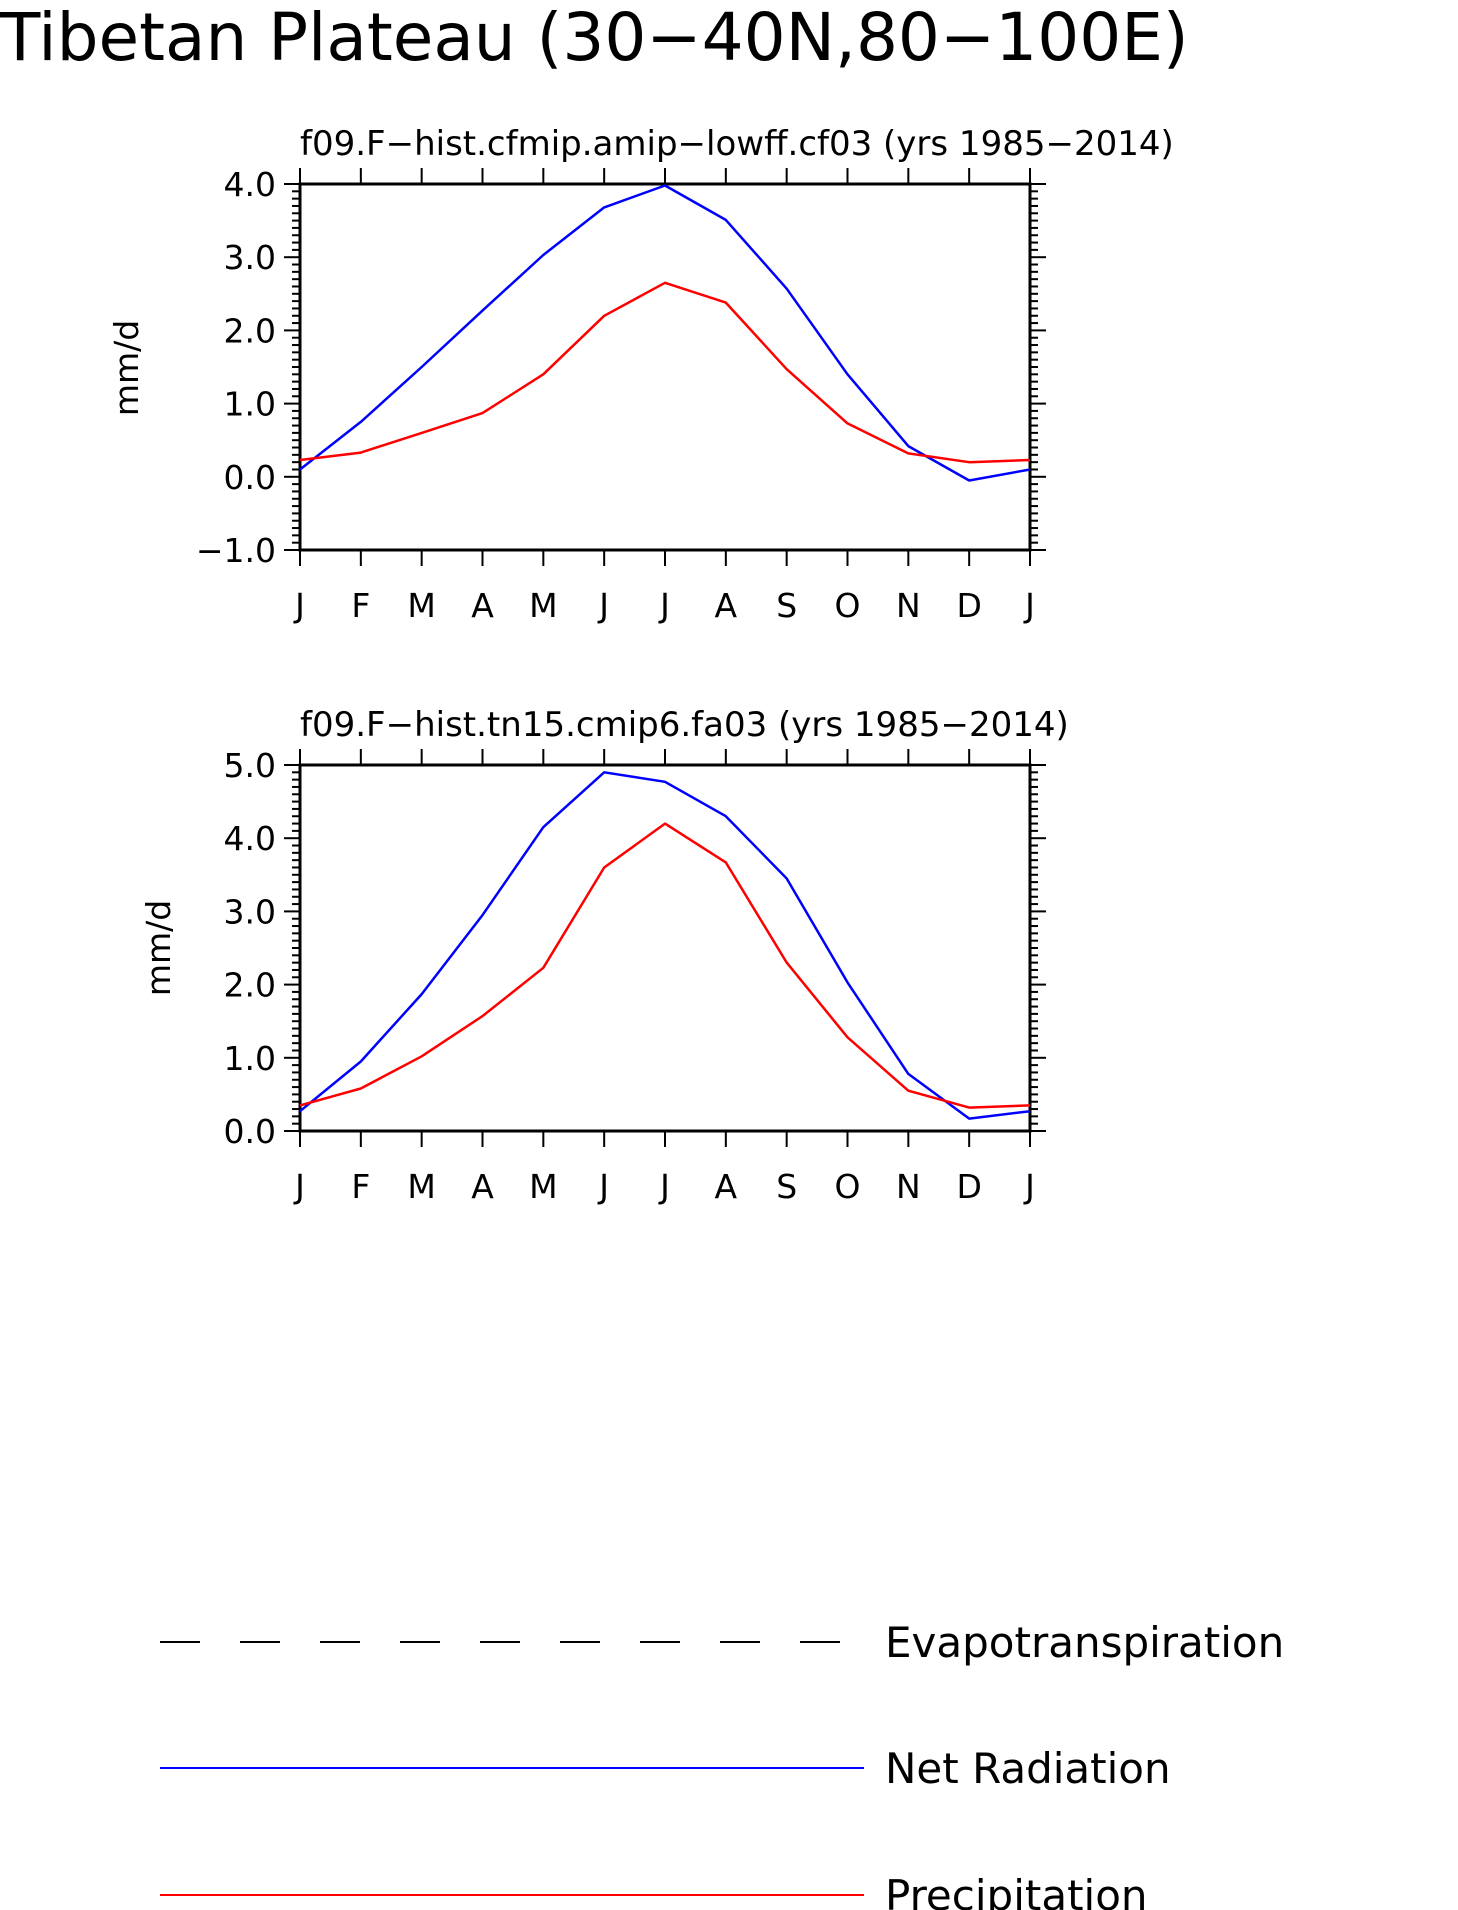 The width and height of the screenshot is (1458, 1910). Describe the element at coordinates (1028, 1768) in the screenshot. I see `legend-label-net-radiation: Net Radiation` at that location.